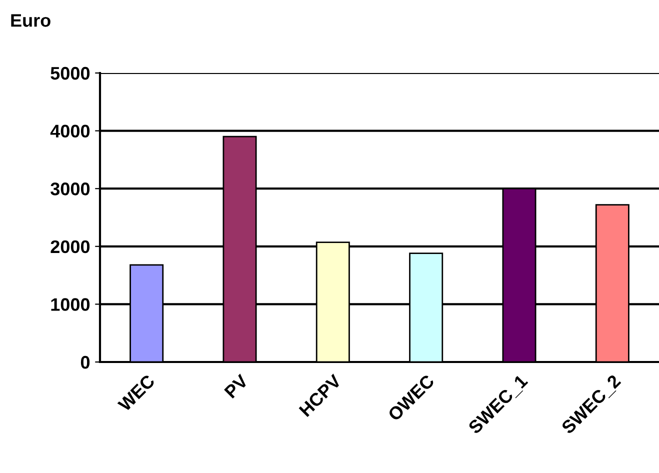 The image size is (659, 473). I want to click on y-axis-title: Euro, so click(30, 20).